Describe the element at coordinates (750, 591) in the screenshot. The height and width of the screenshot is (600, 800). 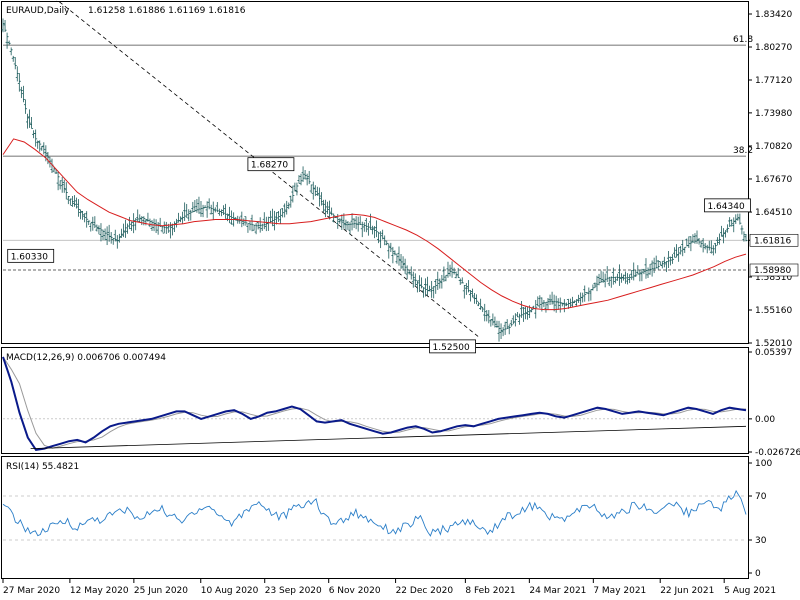
I see `x-tick-label-11: 5 Aug 2021` at that location.